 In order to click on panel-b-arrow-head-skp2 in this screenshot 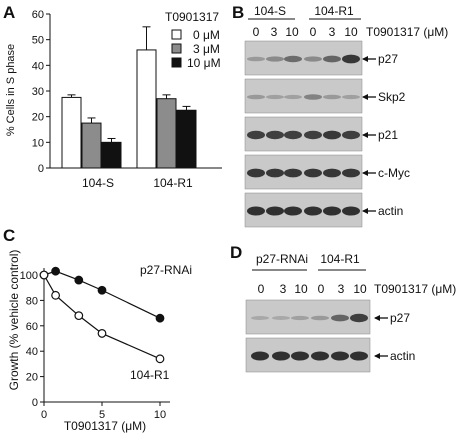, I will do `click(365, 97)`.